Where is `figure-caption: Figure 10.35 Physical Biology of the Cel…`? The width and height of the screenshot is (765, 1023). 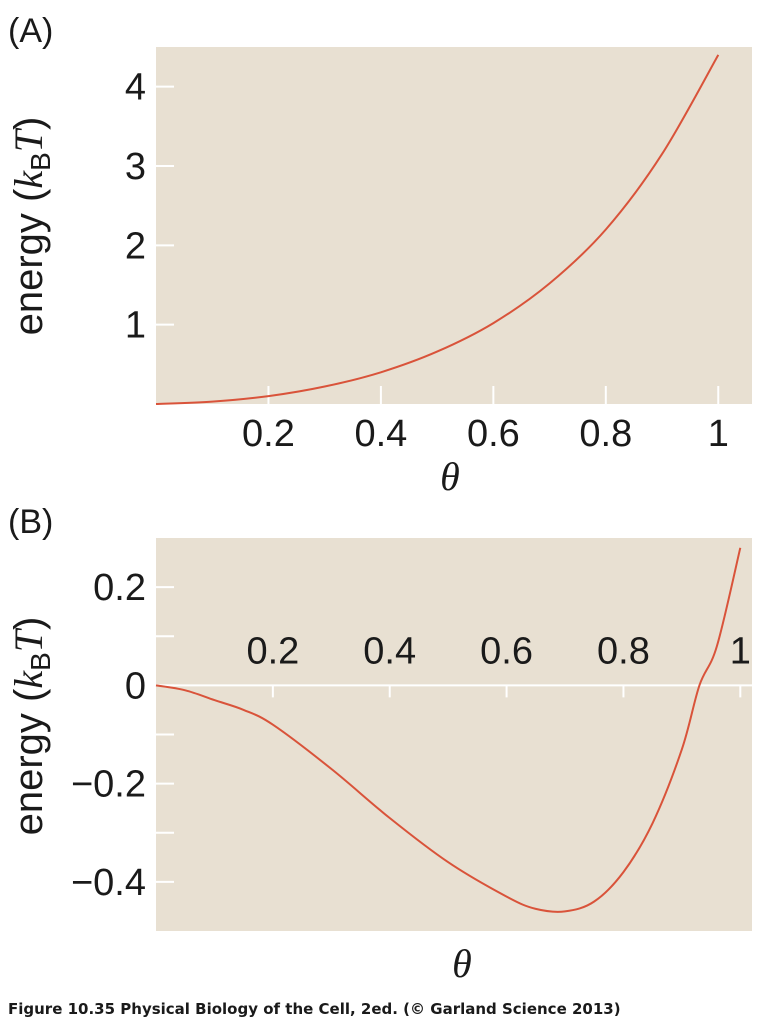 figure-caption: Figure 10.35 Physical Biology of the Cel… is located at coordinates (314, 1009).